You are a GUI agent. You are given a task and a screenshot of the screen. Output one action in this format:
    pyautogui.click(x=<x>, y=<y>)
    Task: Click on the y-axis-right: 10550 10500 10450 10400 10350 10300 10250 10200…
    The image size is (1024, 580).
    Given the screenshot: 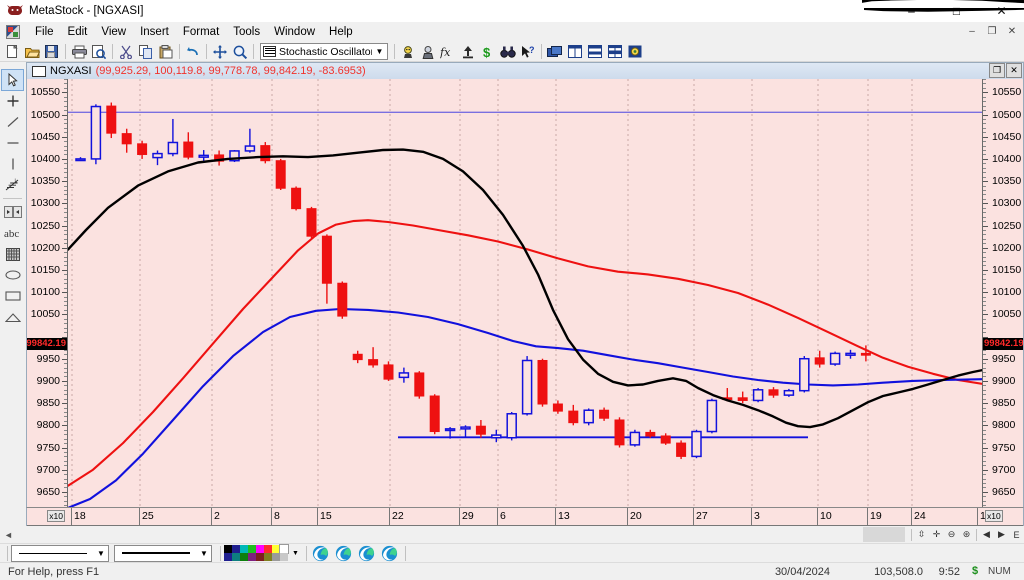 What is the action you would take?
    pyautogui.click(x=1003, y=300)
    